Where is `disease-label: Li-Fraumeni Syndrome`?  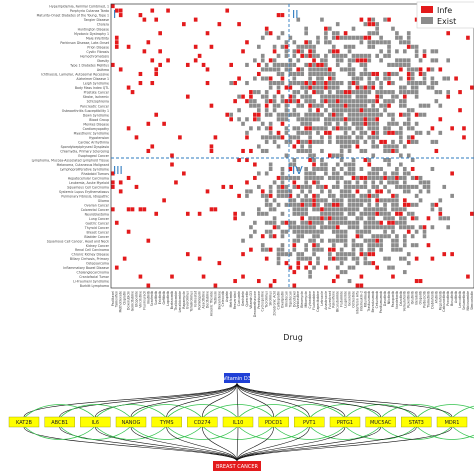 disease-label: Li-Fraumeni Syndrome is located at coordinates (91, 282).